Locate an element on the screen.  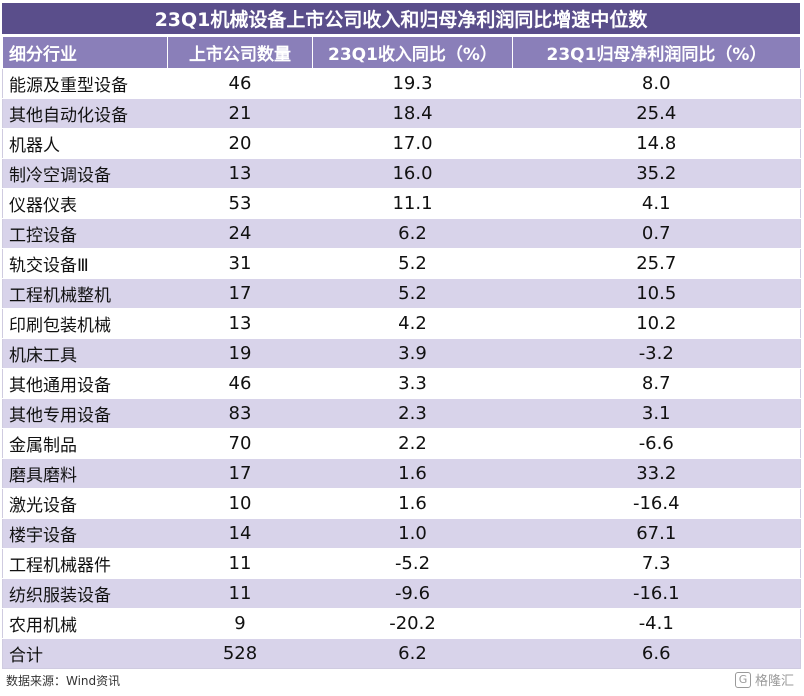
cell-industry: 金属制品 is located at coordinates (85, 443).